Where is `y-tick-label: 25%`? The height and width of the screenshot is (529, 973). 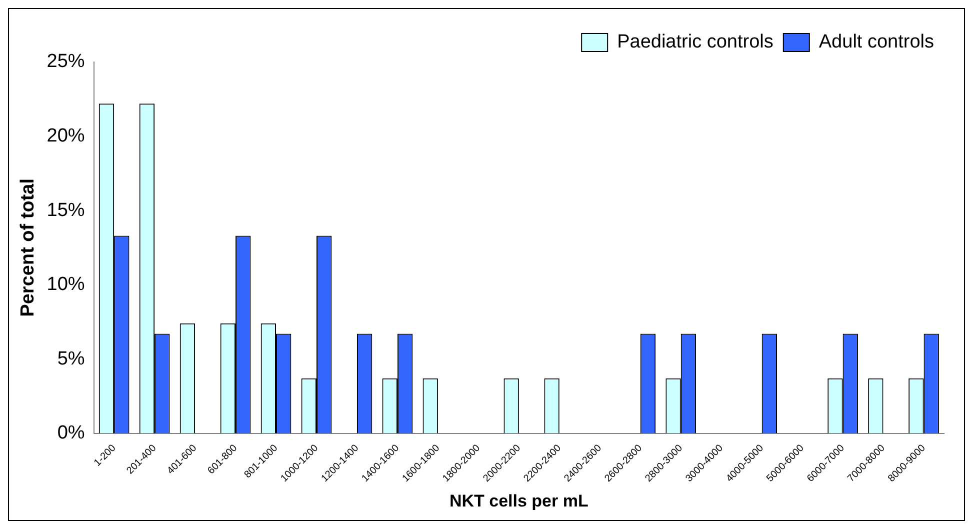
y-tick-label: 25% is located at coordinates (65, 61).